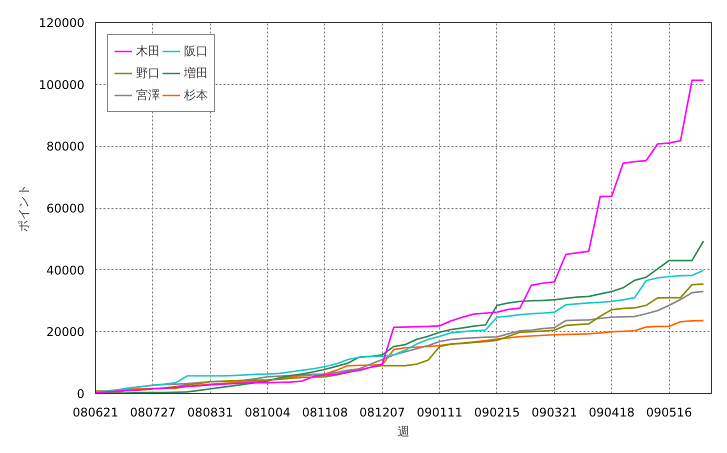  Describe the element at coordinates (95, 413) in the screenshot. I see `x-tick-label: 080621` at that location.